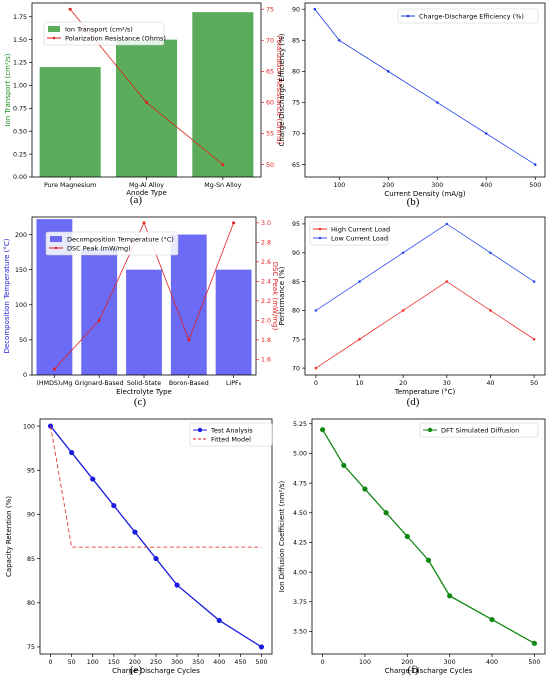 The image size is (550, 681). I want to click on y-tick-label: 4.75, so click(300, 483).